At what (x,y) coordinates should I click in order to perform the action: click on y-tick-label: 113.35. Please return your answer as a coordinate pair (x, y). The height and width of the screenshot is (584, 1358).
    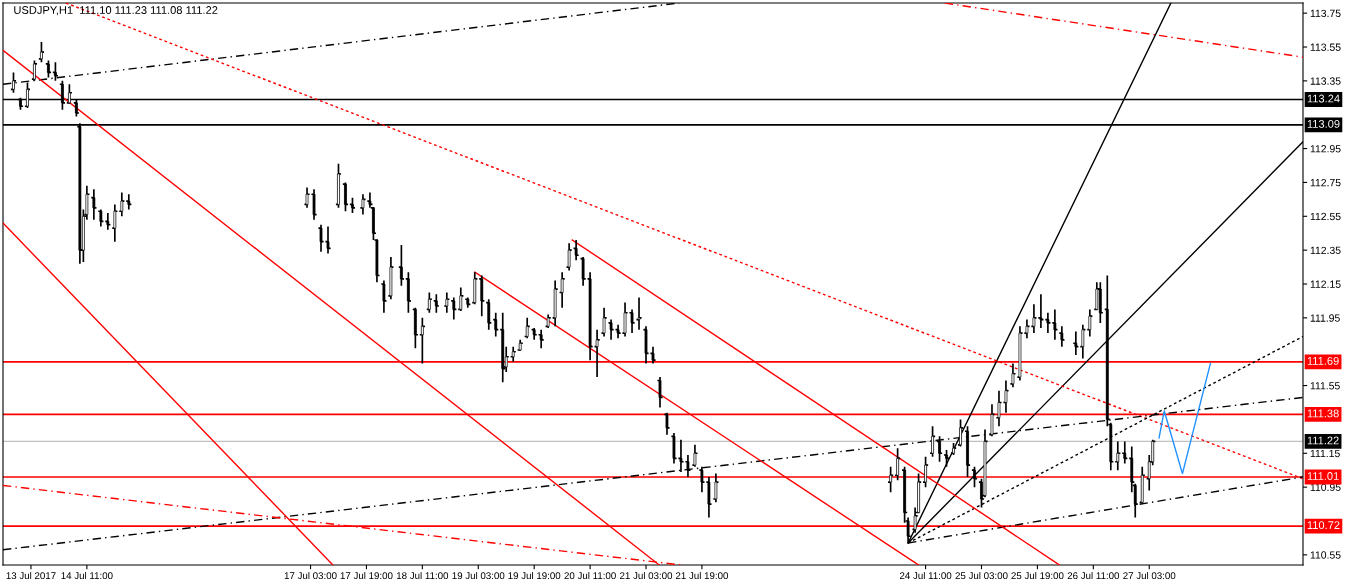
    Looking at the image, I should click on (1325, 81).